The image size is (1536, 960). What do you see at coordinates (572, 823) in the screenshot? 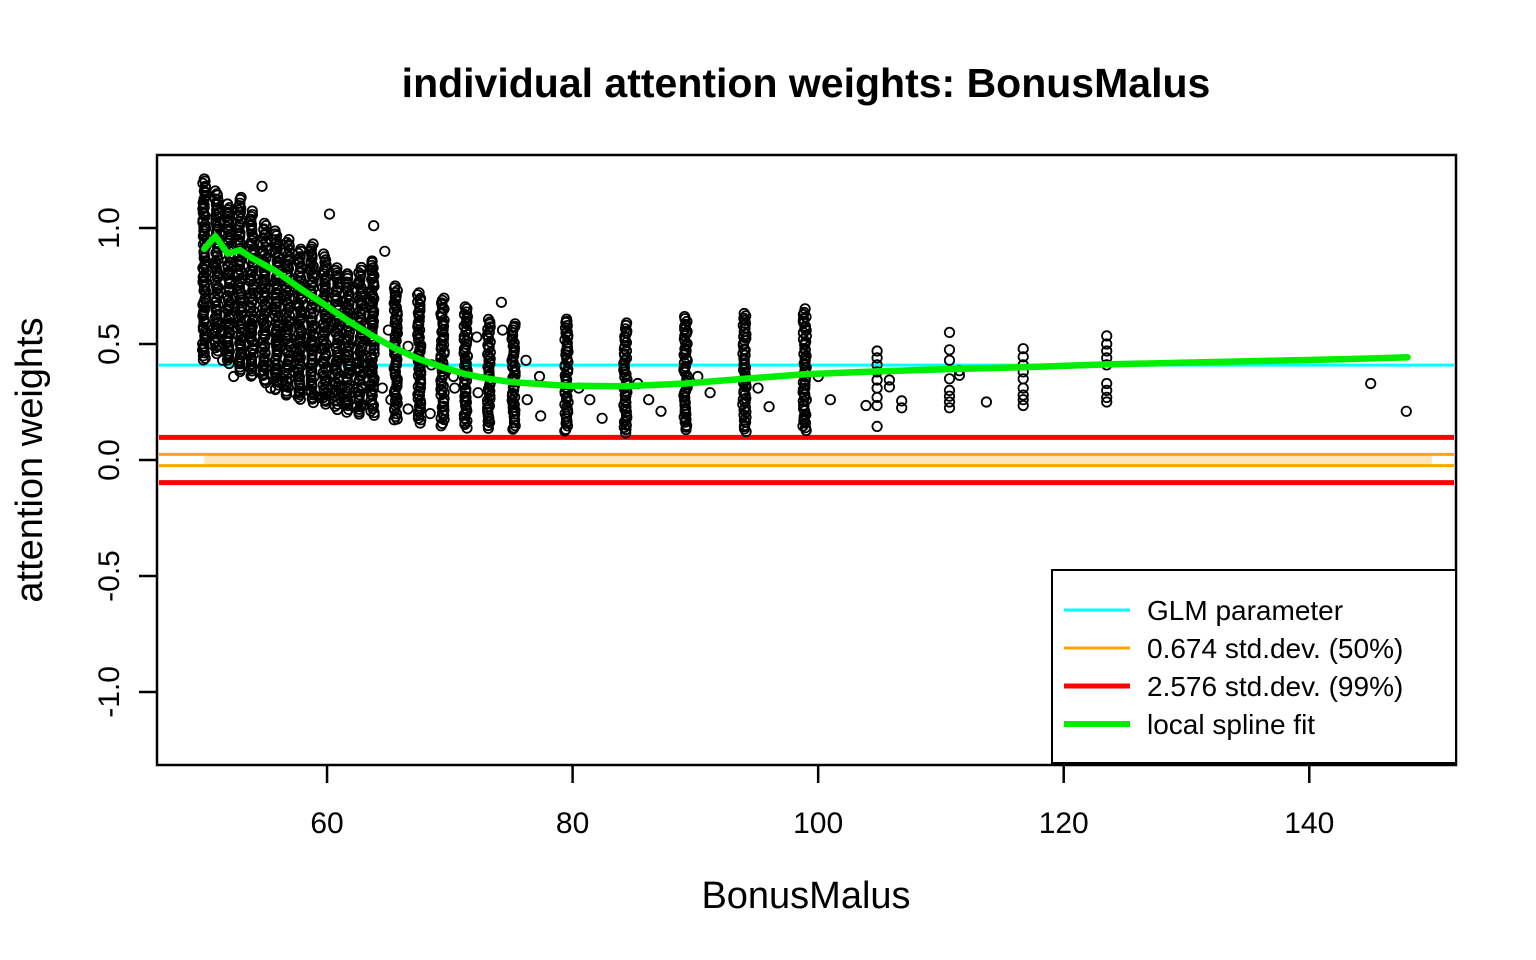
I see `x-tick-label: 80` at bounding box center [572, 823].